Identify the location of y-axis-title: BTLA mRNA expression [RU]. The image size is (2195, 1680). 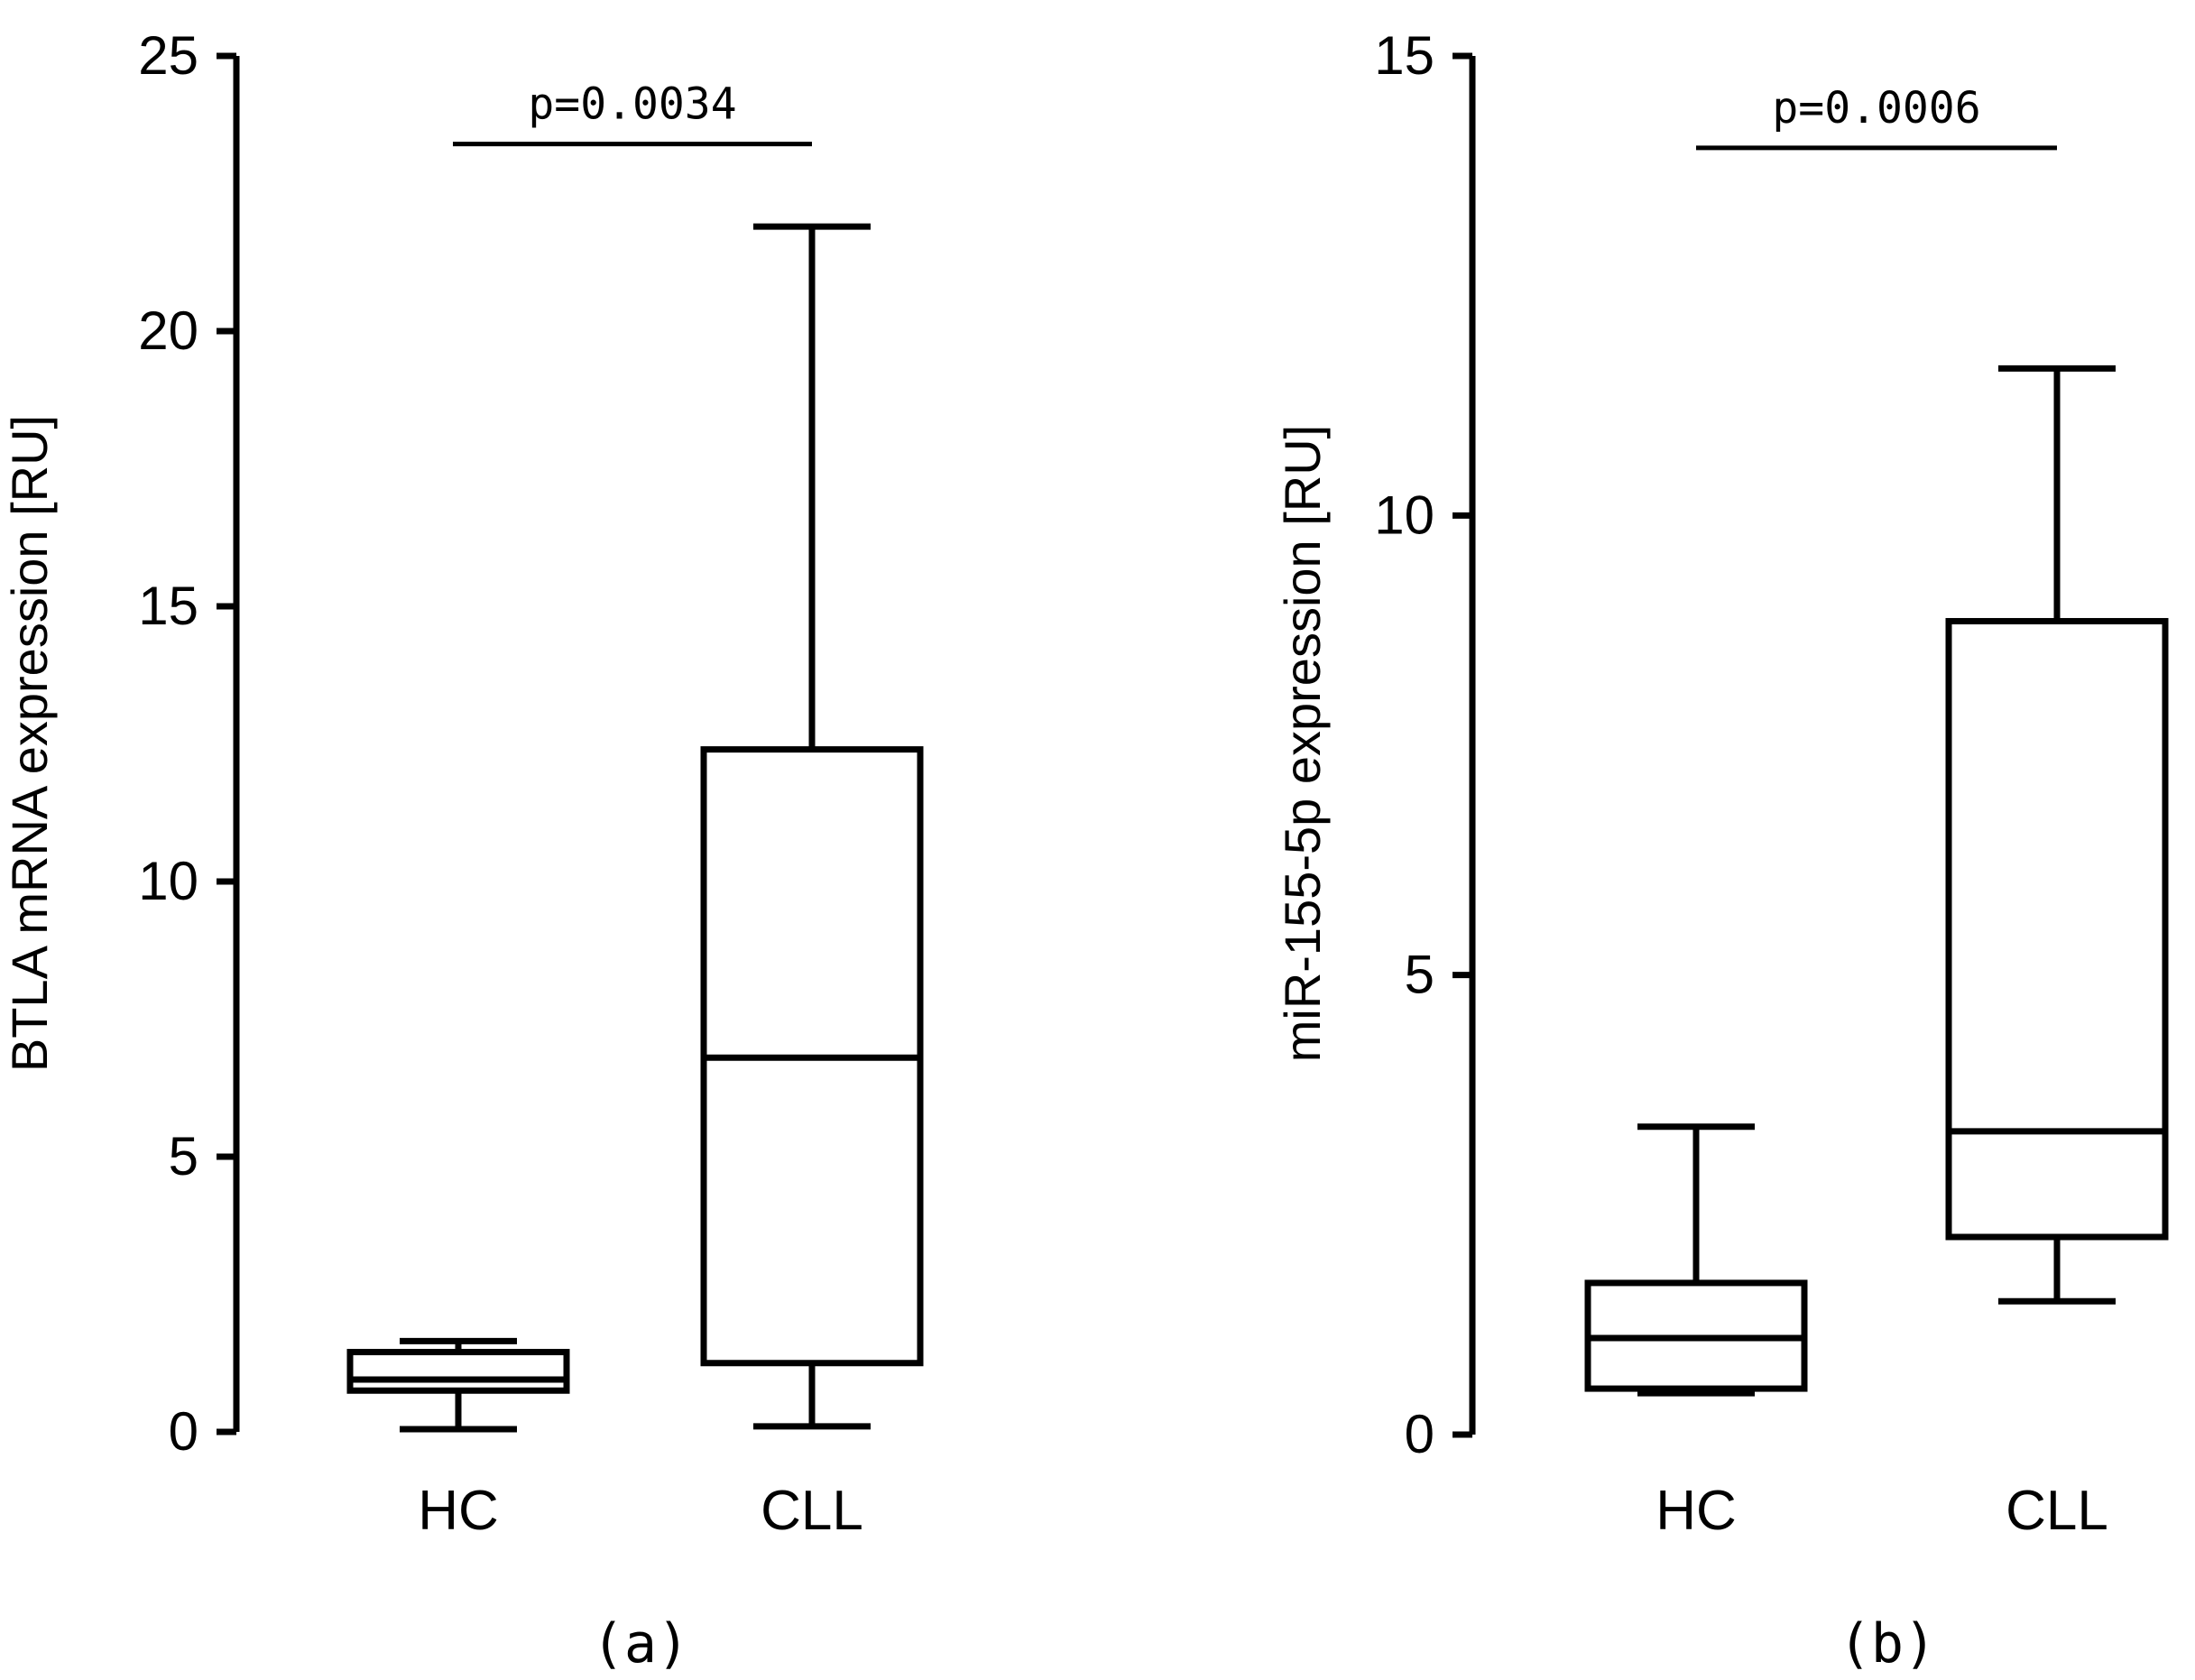
(29, 743).